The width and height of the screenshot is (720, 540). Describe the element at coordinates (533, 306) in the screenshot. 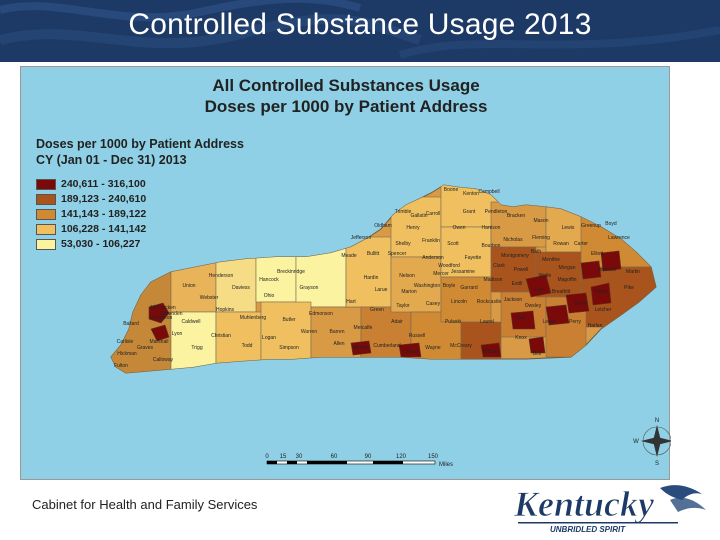

I see `county-label: Owsley` at that location.